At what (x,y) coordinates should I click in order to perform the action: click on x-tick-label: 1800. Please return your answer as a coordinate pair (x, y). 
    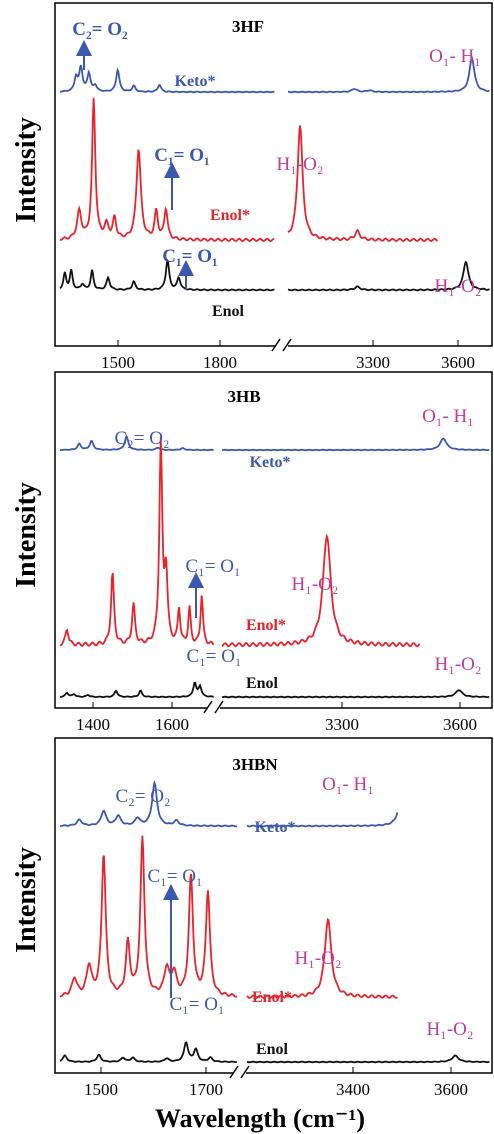
    Looking at the image, I should click on (220, 362).